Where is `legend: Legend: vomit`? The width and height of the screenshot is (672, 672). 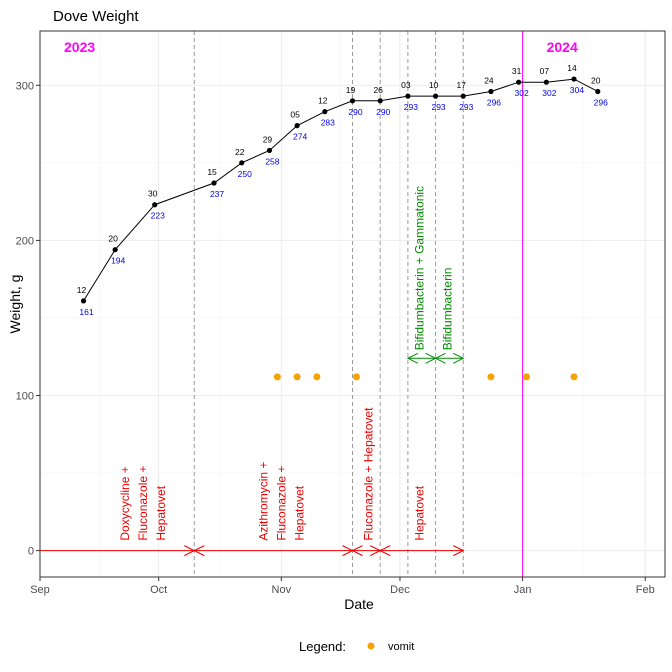
legend: Legend: vomit is located at coordinates (356, 646).